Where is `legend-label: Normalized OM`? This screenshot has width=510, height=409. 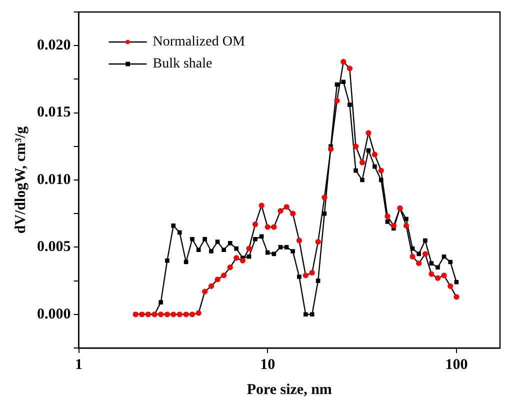 legend-label: Normalized OM is located at coordinates (199, 42).